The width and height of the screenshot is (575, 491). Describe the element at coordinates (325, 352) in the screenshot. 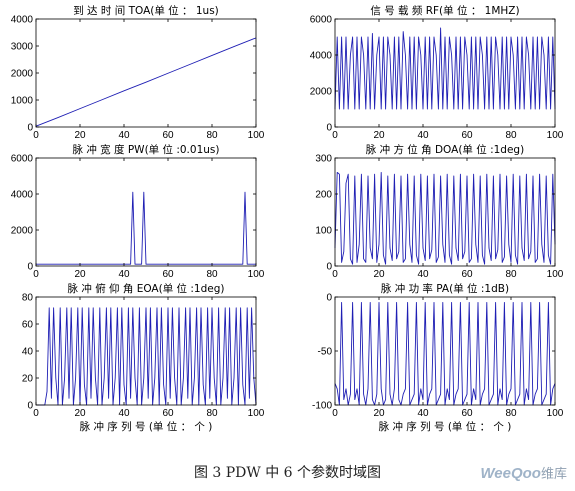

I see `y-tick-label: -50` at that location.